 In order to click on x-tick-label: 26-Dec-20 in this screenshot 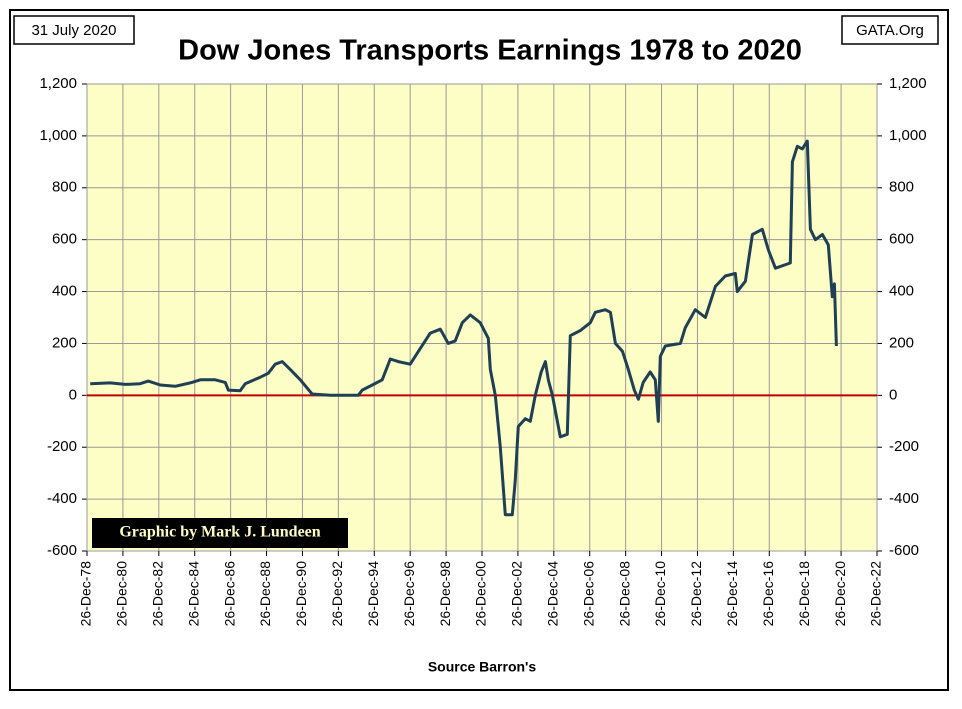, I will do `click(840, 594)`.